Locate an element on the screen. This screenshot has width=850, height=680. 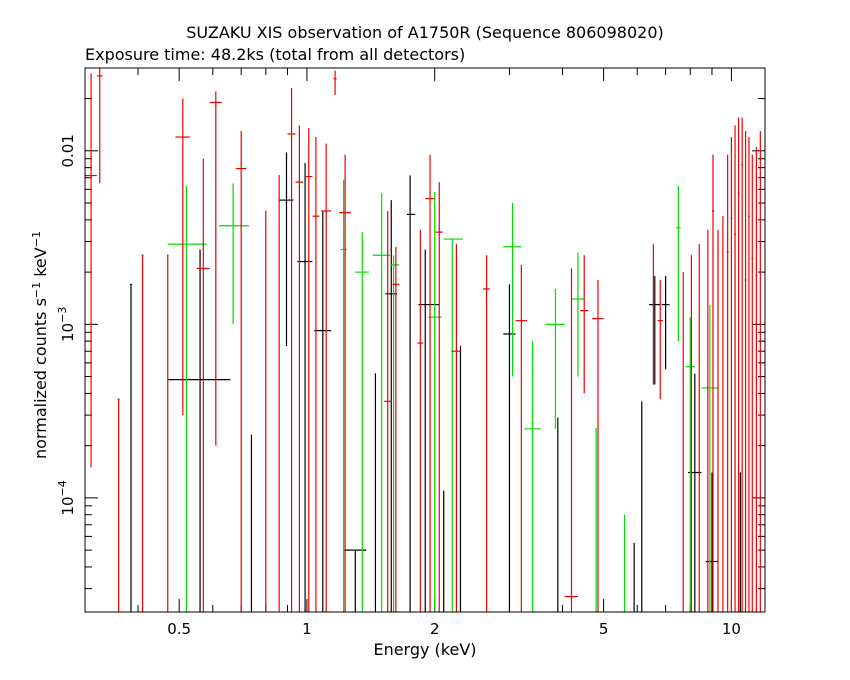
y-tick-label-2: 0.01 is located at coordinates (68, 150).